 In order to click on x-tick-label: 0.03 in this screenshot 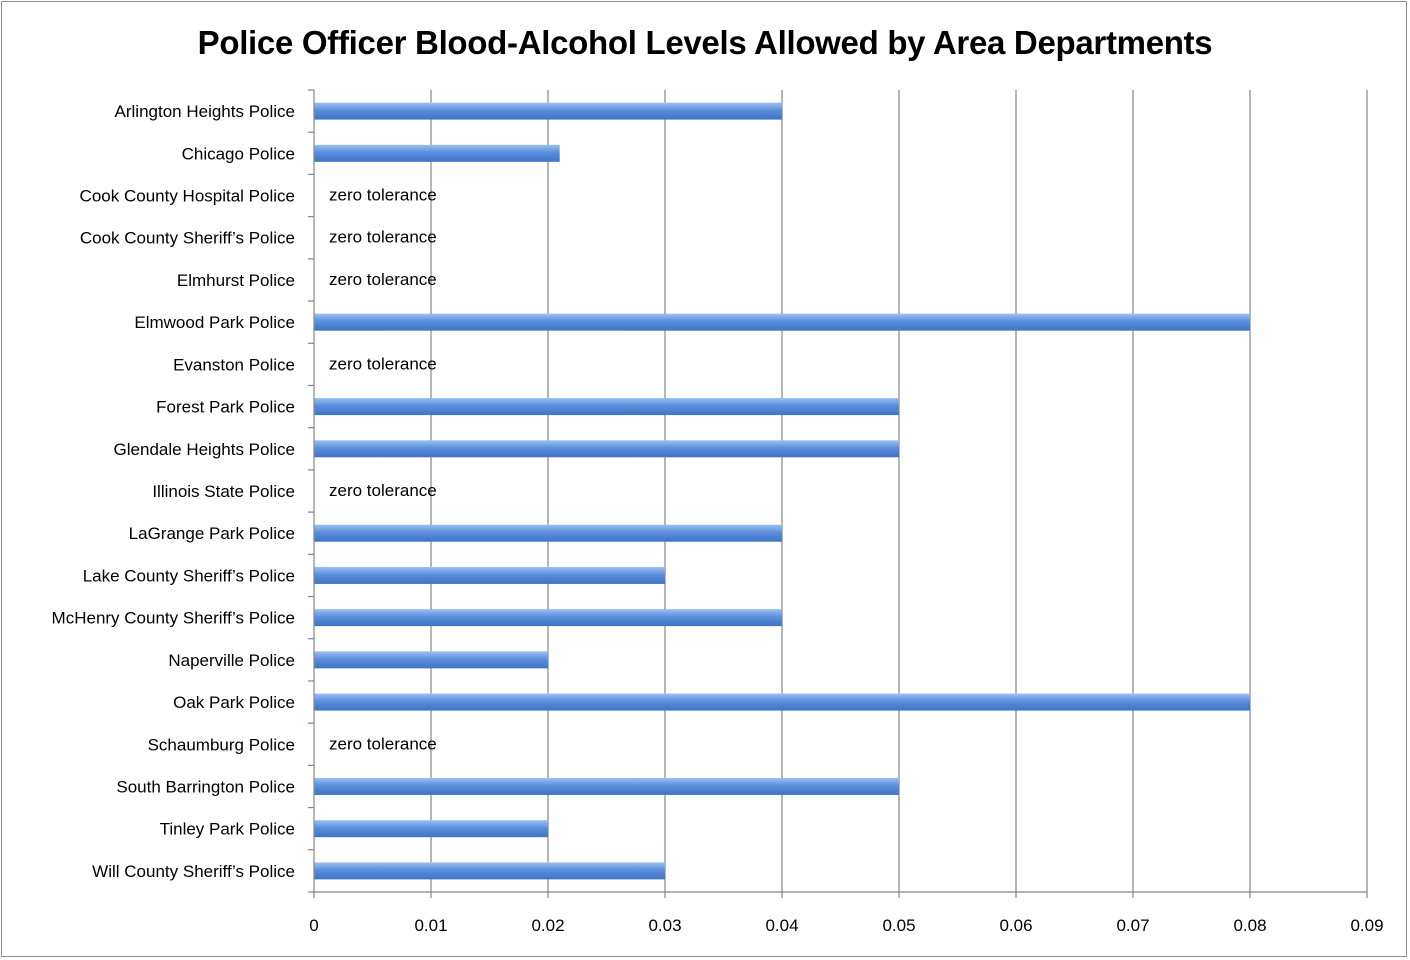, I will do `click(664, 925)`.